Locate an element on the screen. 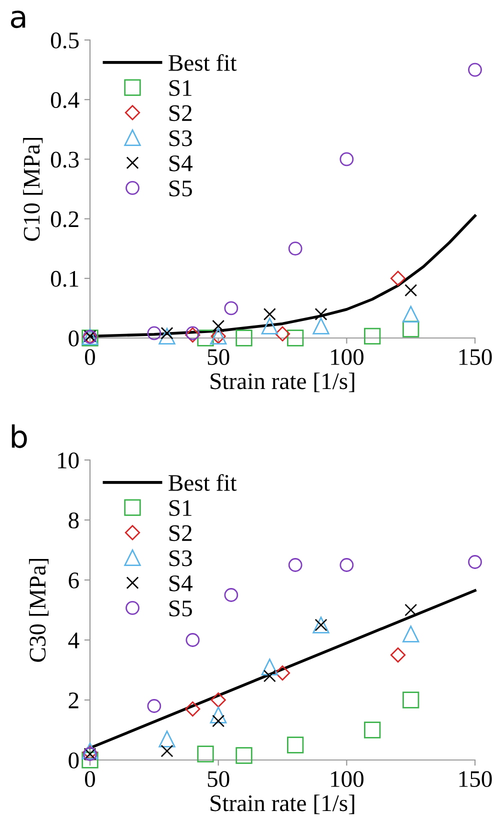 The image size is (496, 822). y-tick-label: 0.4 is located at coordinates (65, 100).